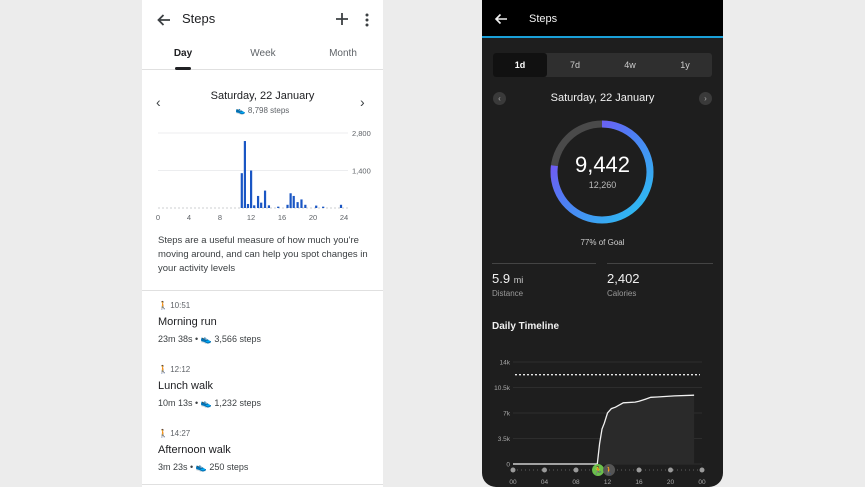  What do you see at coordinates (343, 53) in the screenshot?
I see `tab-month: Month` at bounding box center [343, 53].